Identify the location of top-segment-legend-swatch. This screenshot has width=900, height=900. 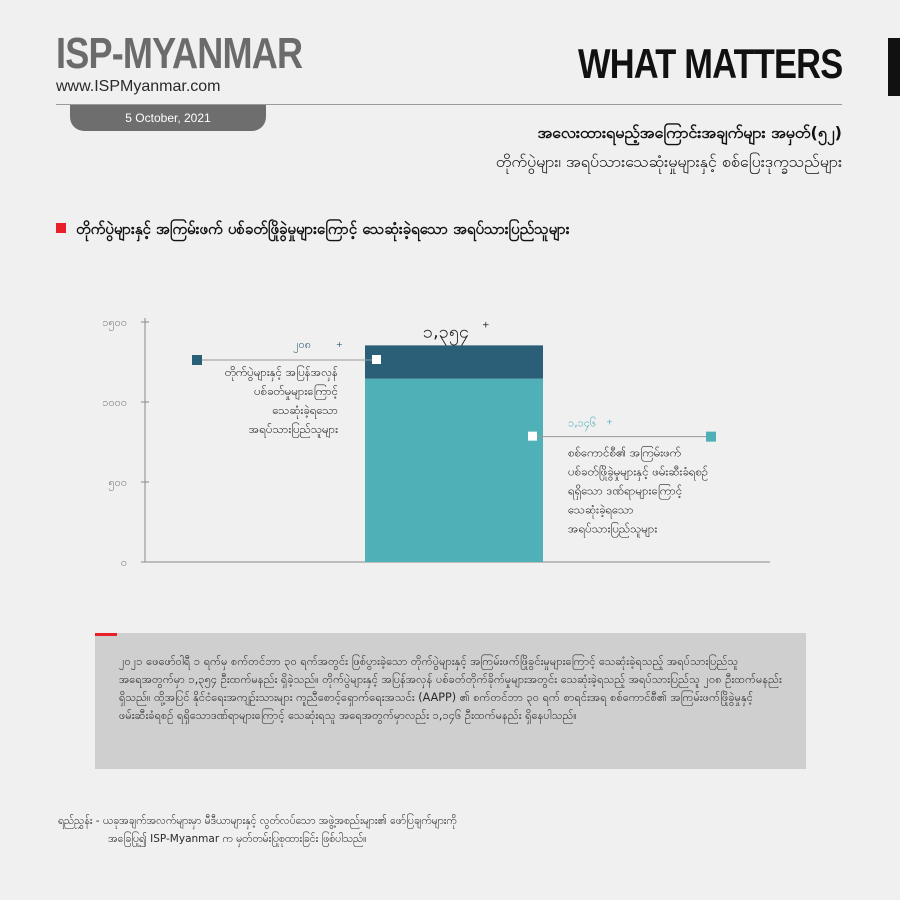
(197, 360).